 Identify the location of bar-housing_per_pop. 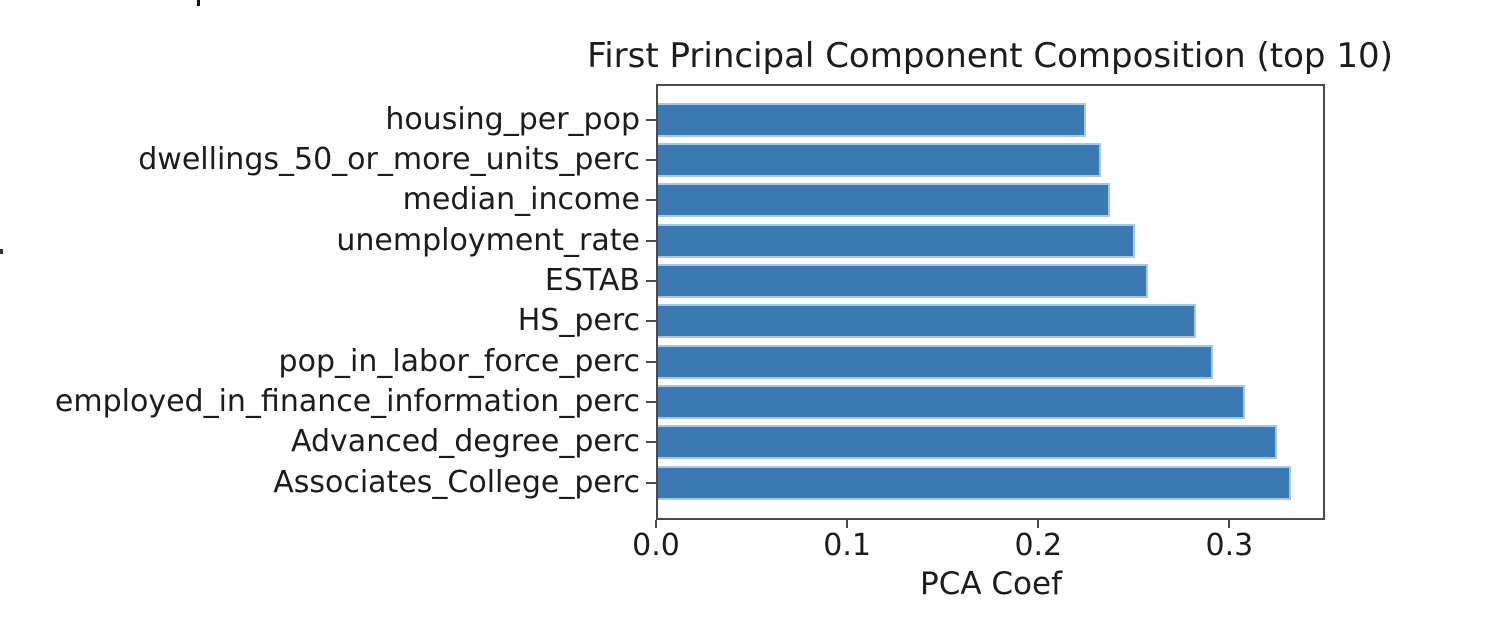
(872, 119).